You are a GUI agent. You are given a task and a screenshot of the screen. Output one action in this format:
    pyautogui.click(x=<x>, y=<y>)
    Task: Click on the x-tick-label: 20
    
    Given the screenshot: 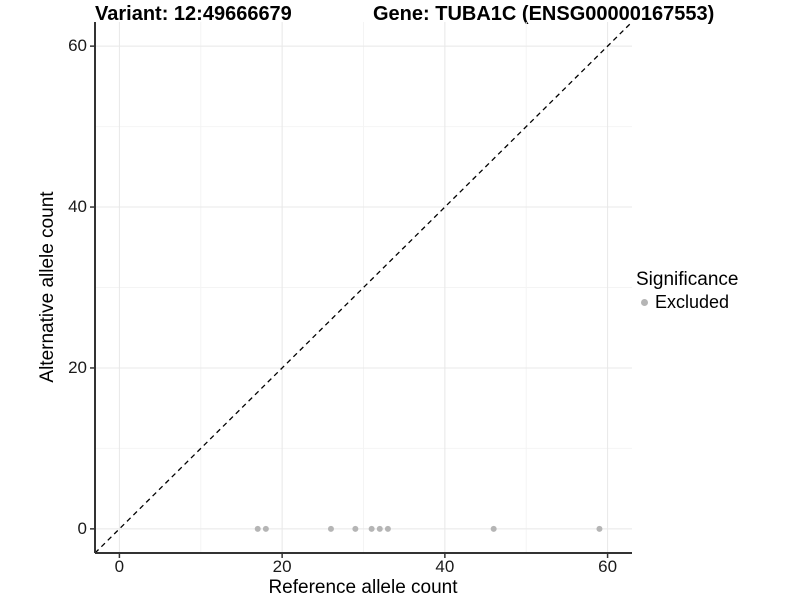 What is the action you would take?
    pyautogui.click(x=282, y=566)
    